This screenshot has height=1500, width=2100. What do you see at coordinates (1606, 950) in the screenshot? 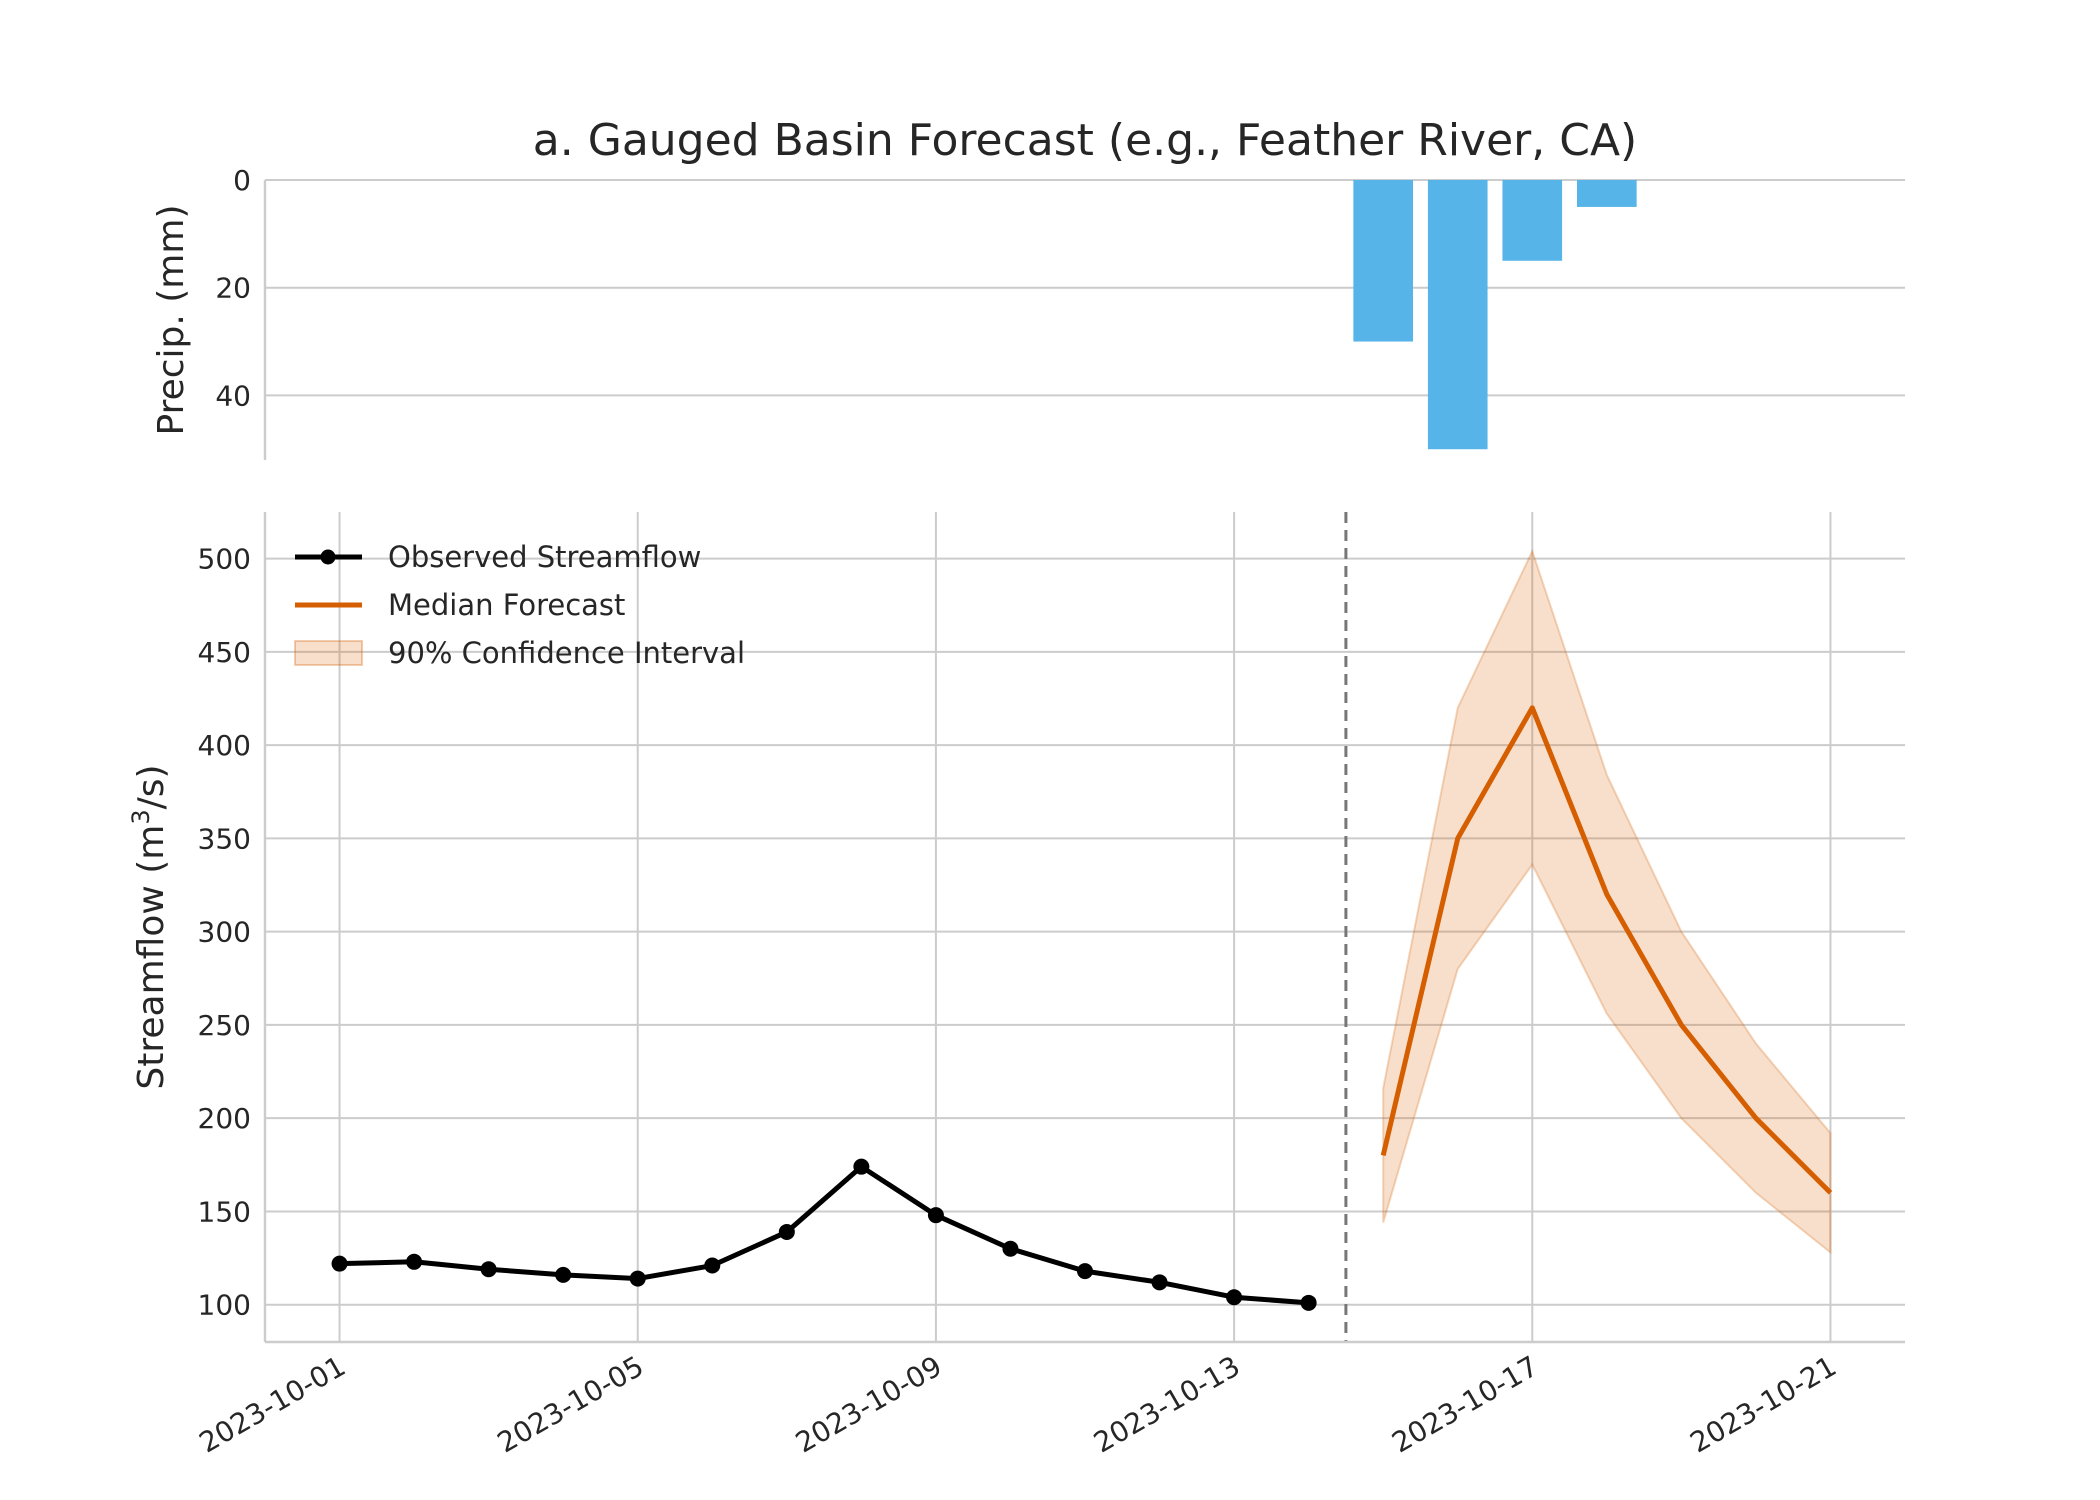
I see `median-forecast-line` at bounding box center [1606, 950].